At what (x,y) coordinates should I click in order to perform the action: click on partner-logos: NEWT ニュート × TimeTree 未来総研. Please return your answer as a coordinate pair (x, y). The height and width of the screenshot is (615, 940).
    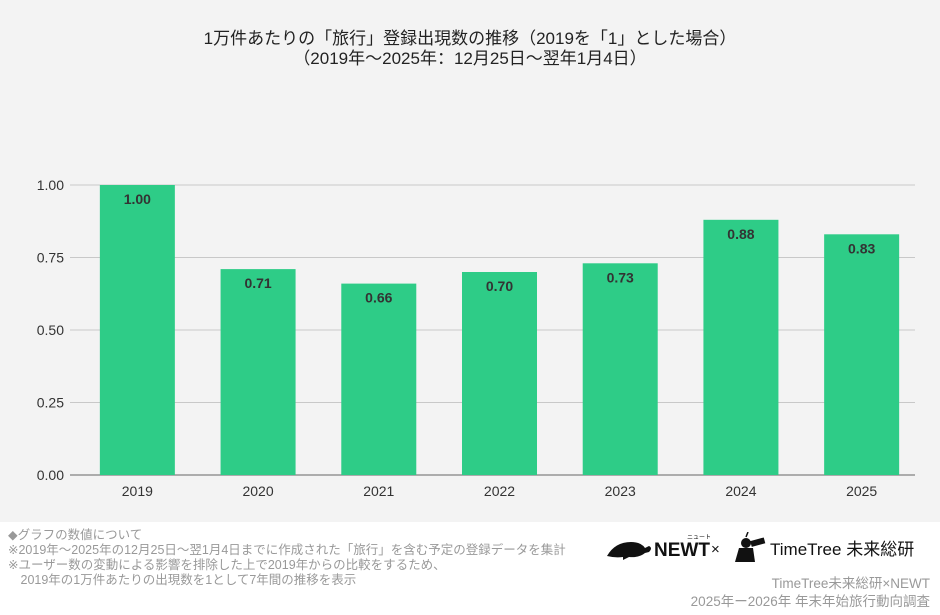
    Looking at the image, I should click on (760, 547).